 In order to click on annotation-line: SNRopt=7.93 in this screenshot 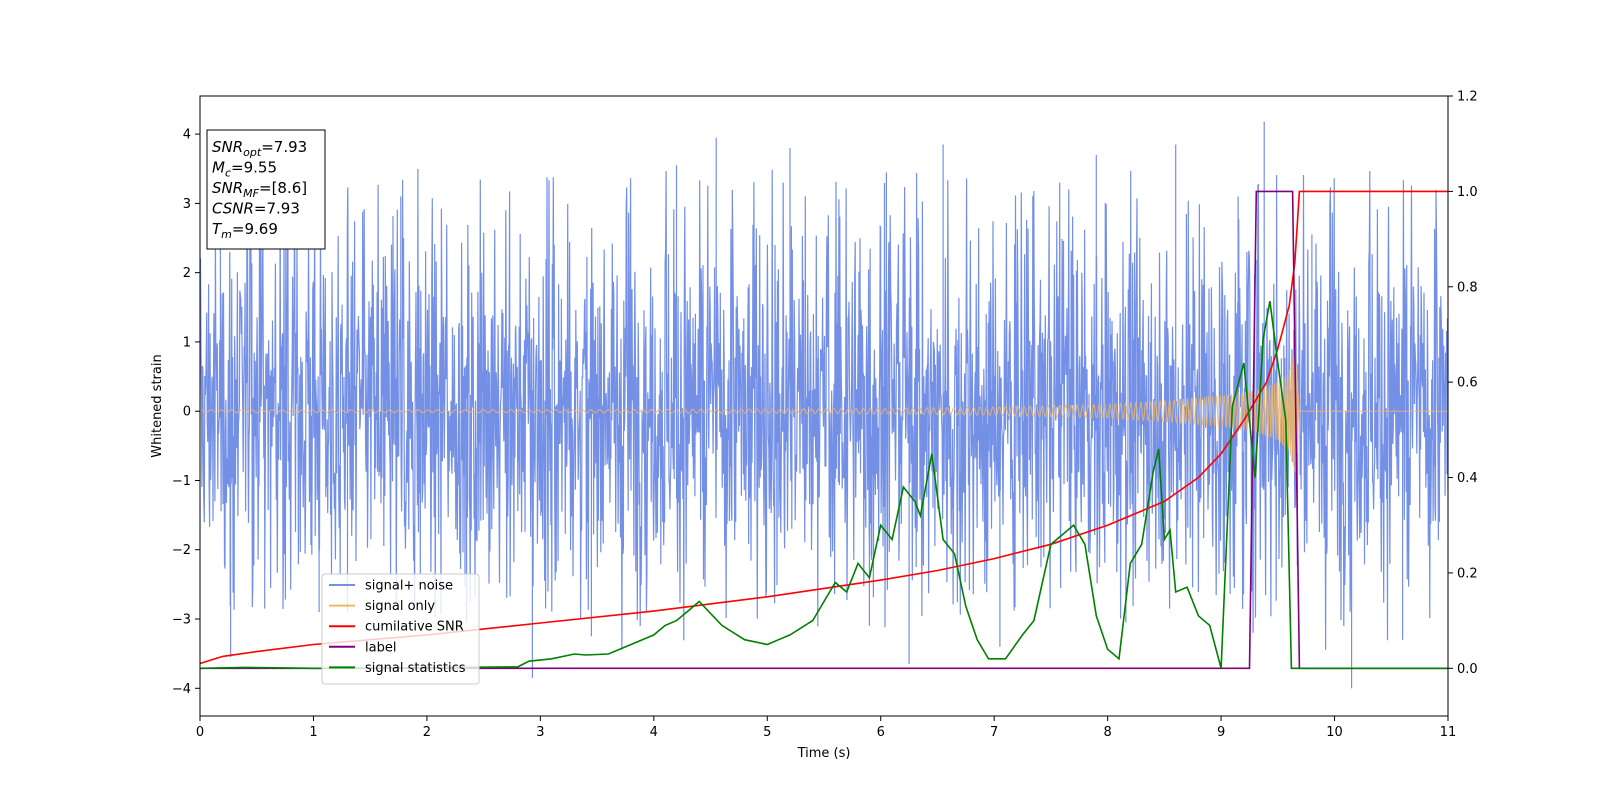, I will do `click(259, 148)`.